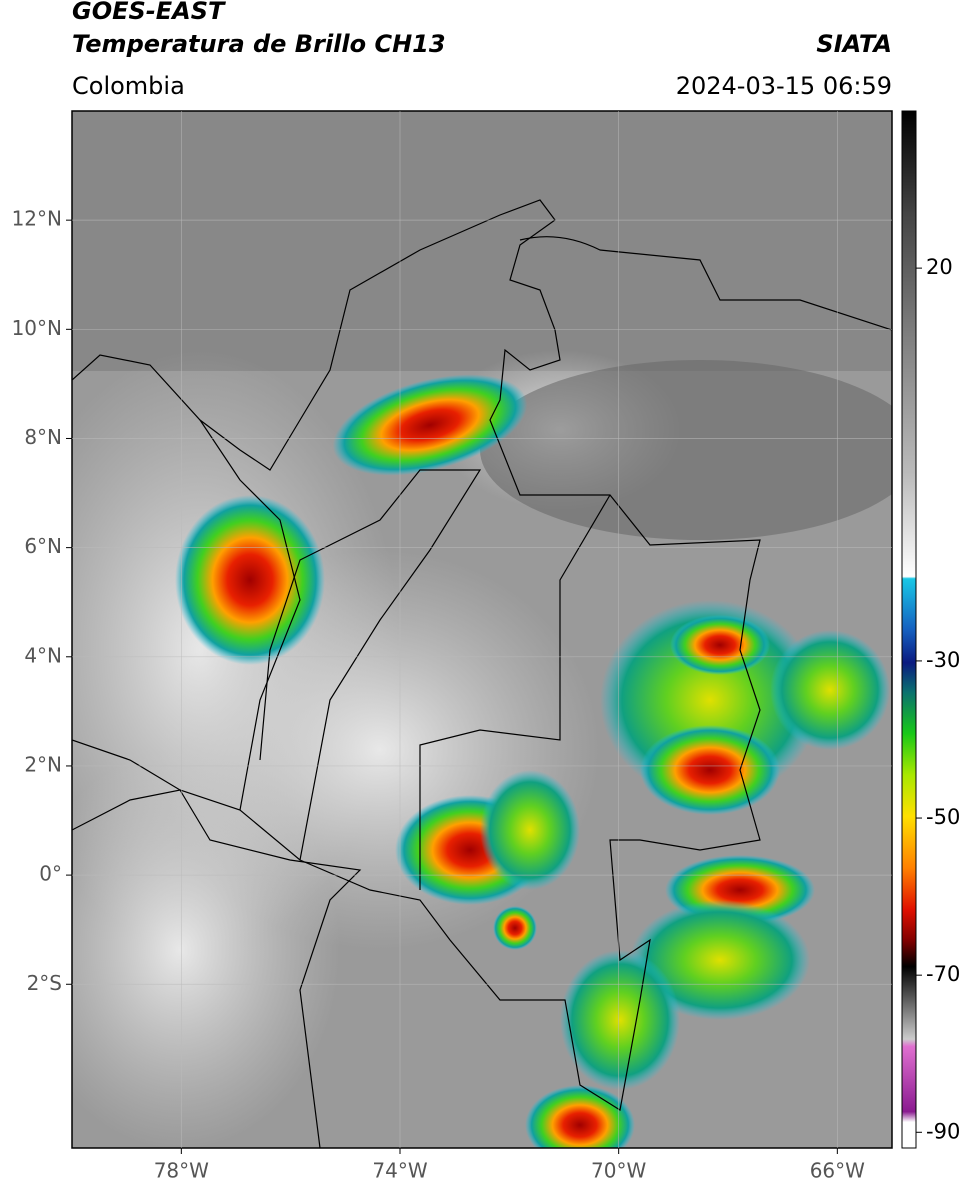 This screenshot has width=966, height=1194. What do you see at coordinates (37, 328) in the screenshot?
I see `y-tick-label: 10°N` at bounding box center [37, 328].